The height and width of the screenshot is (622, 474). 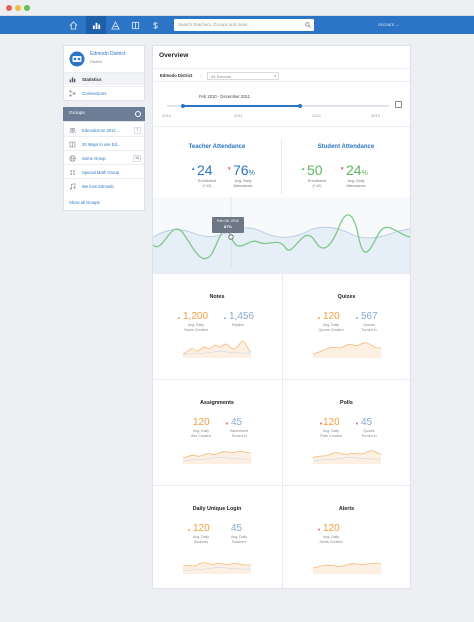 What do you see at coordinates (9, 8) in the screenshot?
I see `close-window-dot` at bounding box center [9, 8].